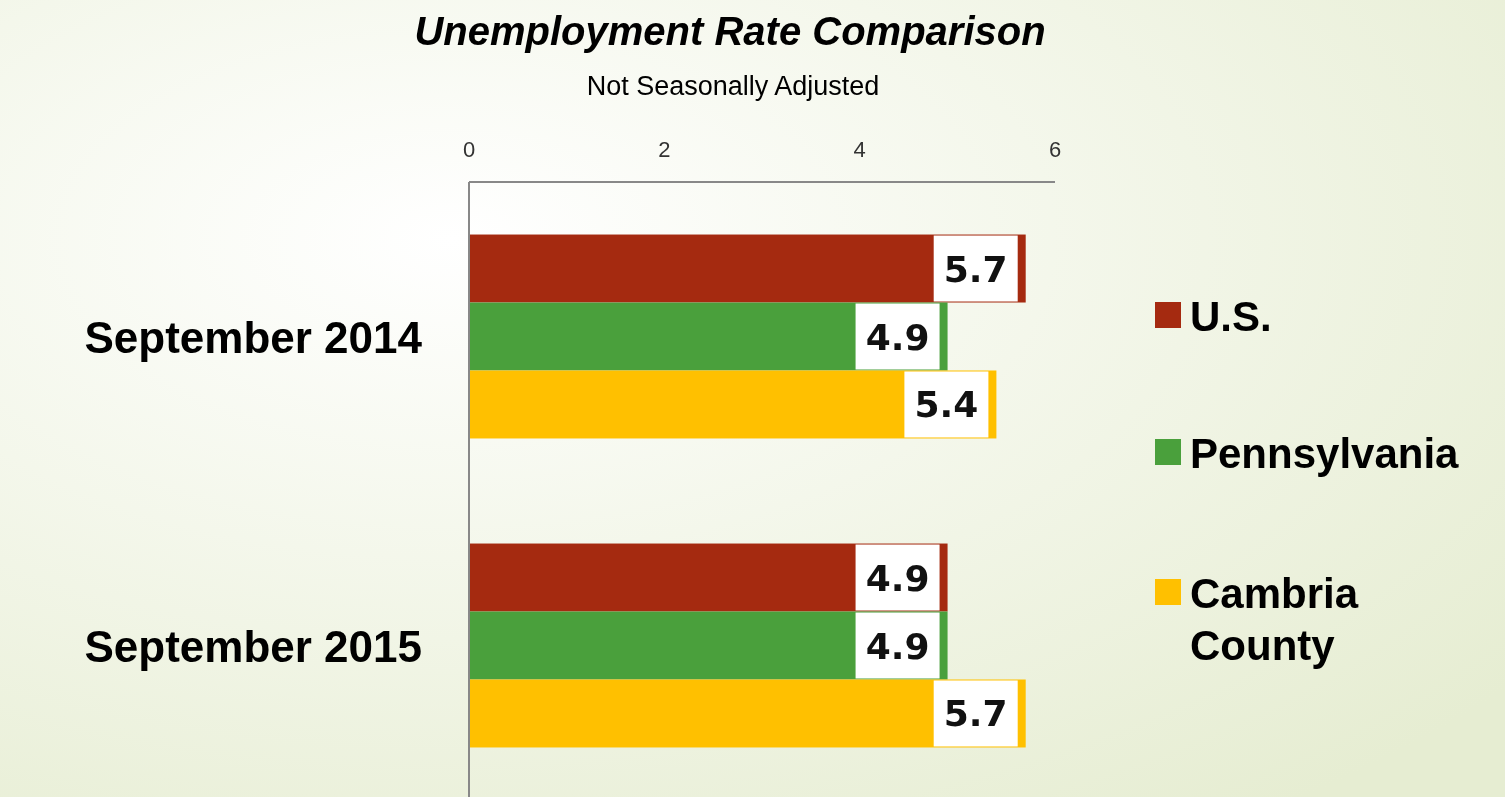 The width and height of the screenshot is (1505, 797). What do you see at coordinates (664, 149) in the screenshot?
I see `x-tick-label: 2` at bounding box center [664, 149].